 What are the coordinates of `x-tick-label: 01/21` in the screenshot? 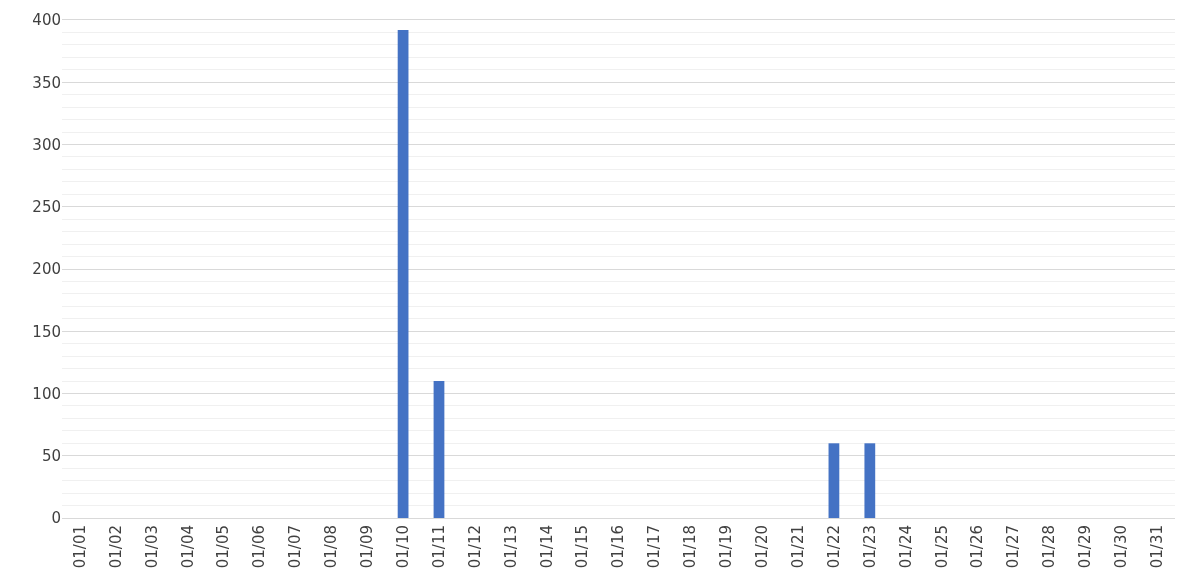 It's located at (797, 547).